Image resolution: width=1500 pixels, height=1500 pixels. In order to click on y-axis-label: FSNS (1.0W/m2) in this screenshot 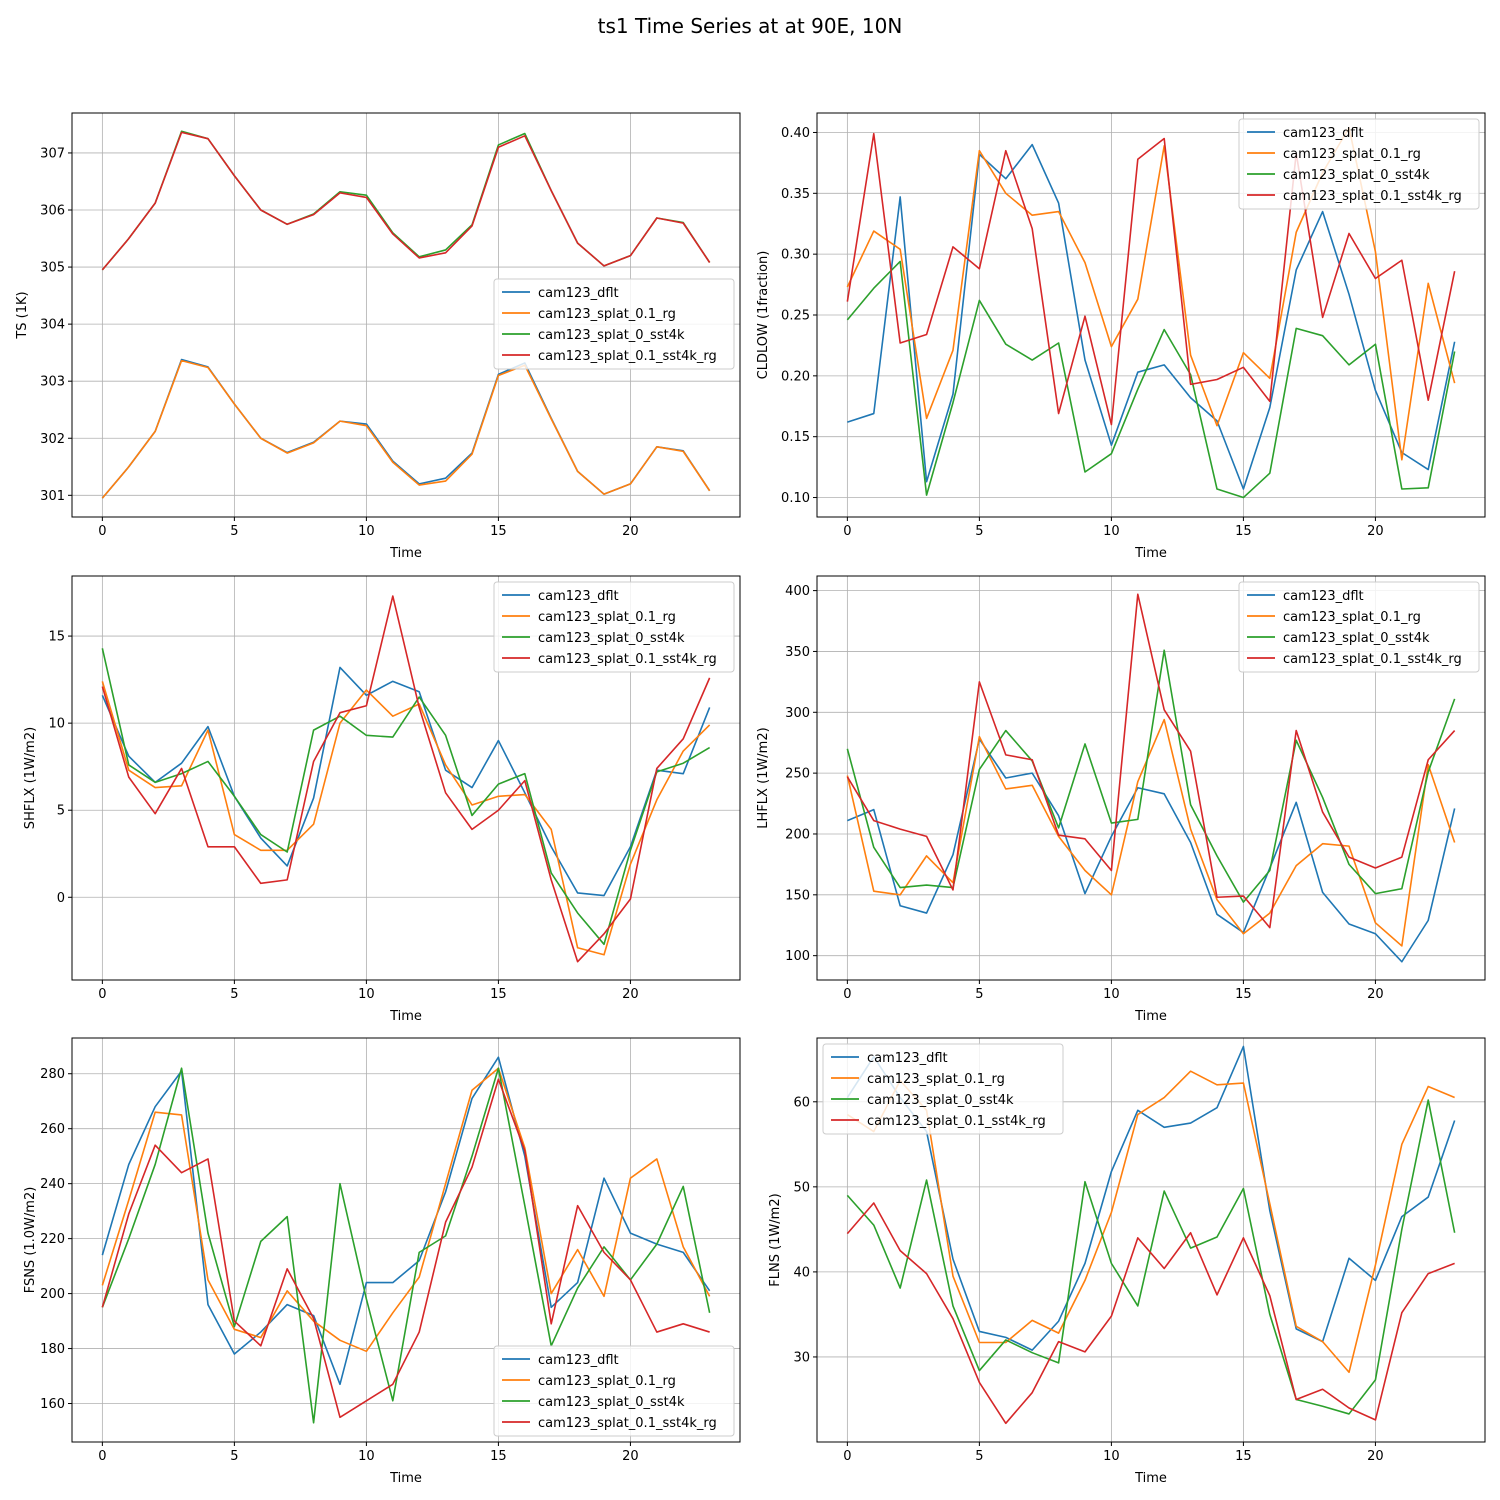, I will do `click(30, 1240)`.